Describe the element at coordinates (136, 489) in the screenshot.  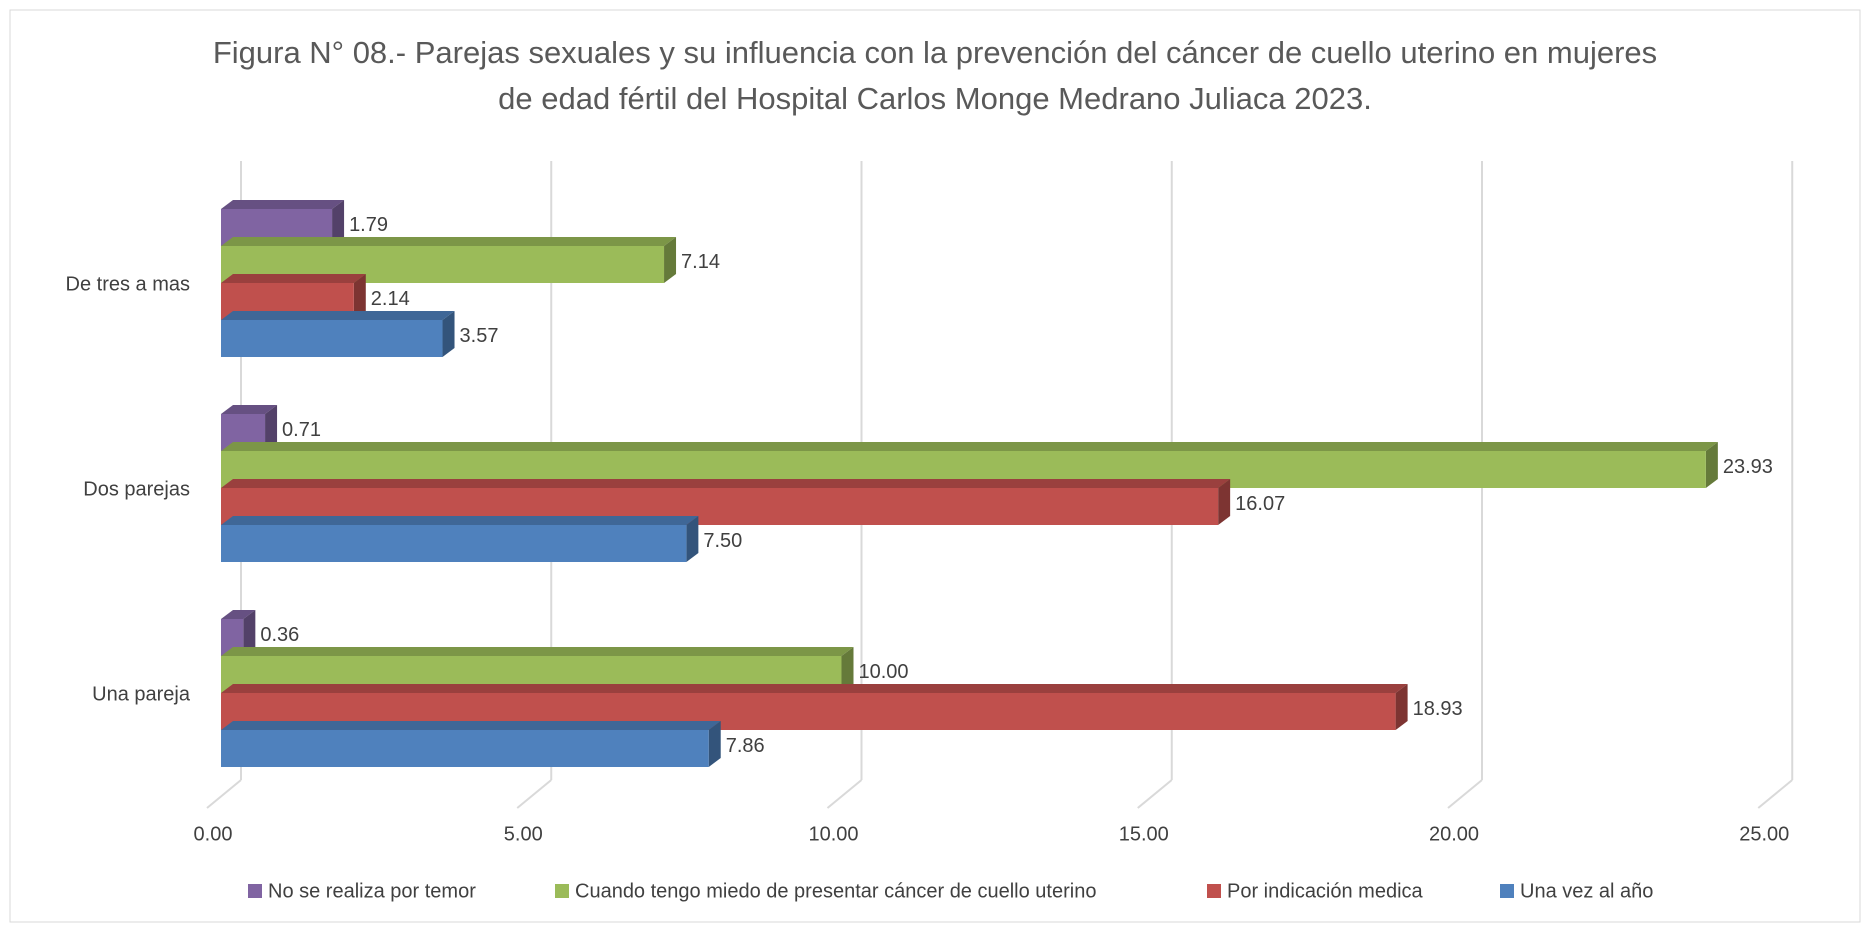
I see `y-tick-label: Dos parejas` at that location.